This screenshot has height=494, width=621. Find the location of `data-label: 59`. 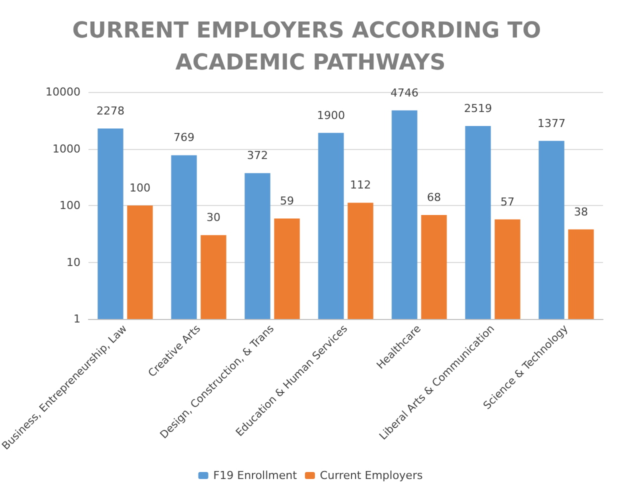

data-label: 59 is located at coordinates (287, 201).